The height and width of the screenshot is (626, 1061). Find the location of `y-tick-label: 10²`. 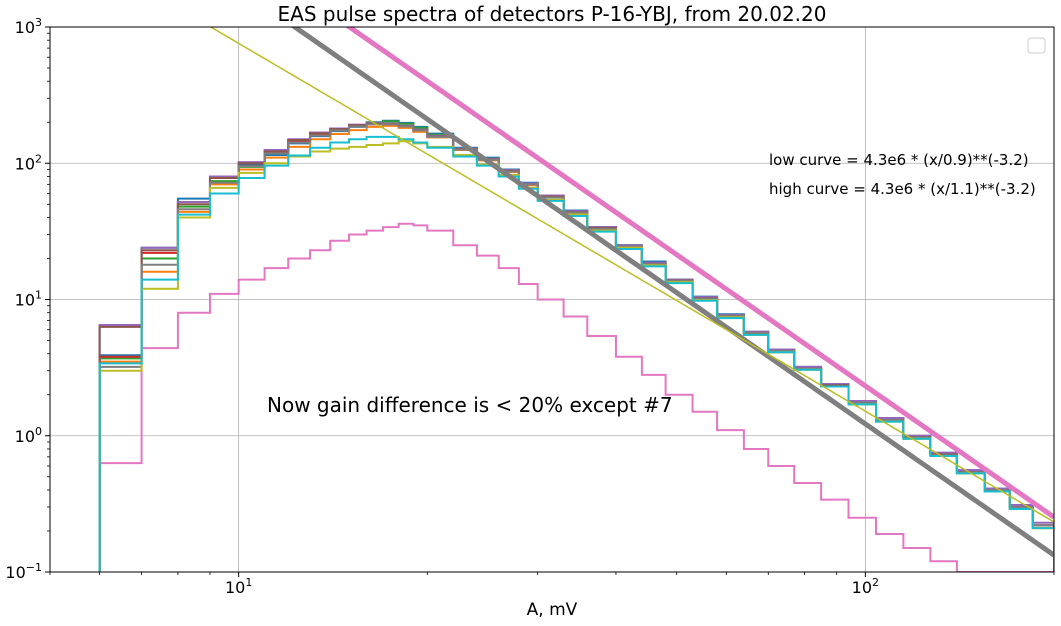

y-tick-label: 10² is located at coordinates (28, 162).